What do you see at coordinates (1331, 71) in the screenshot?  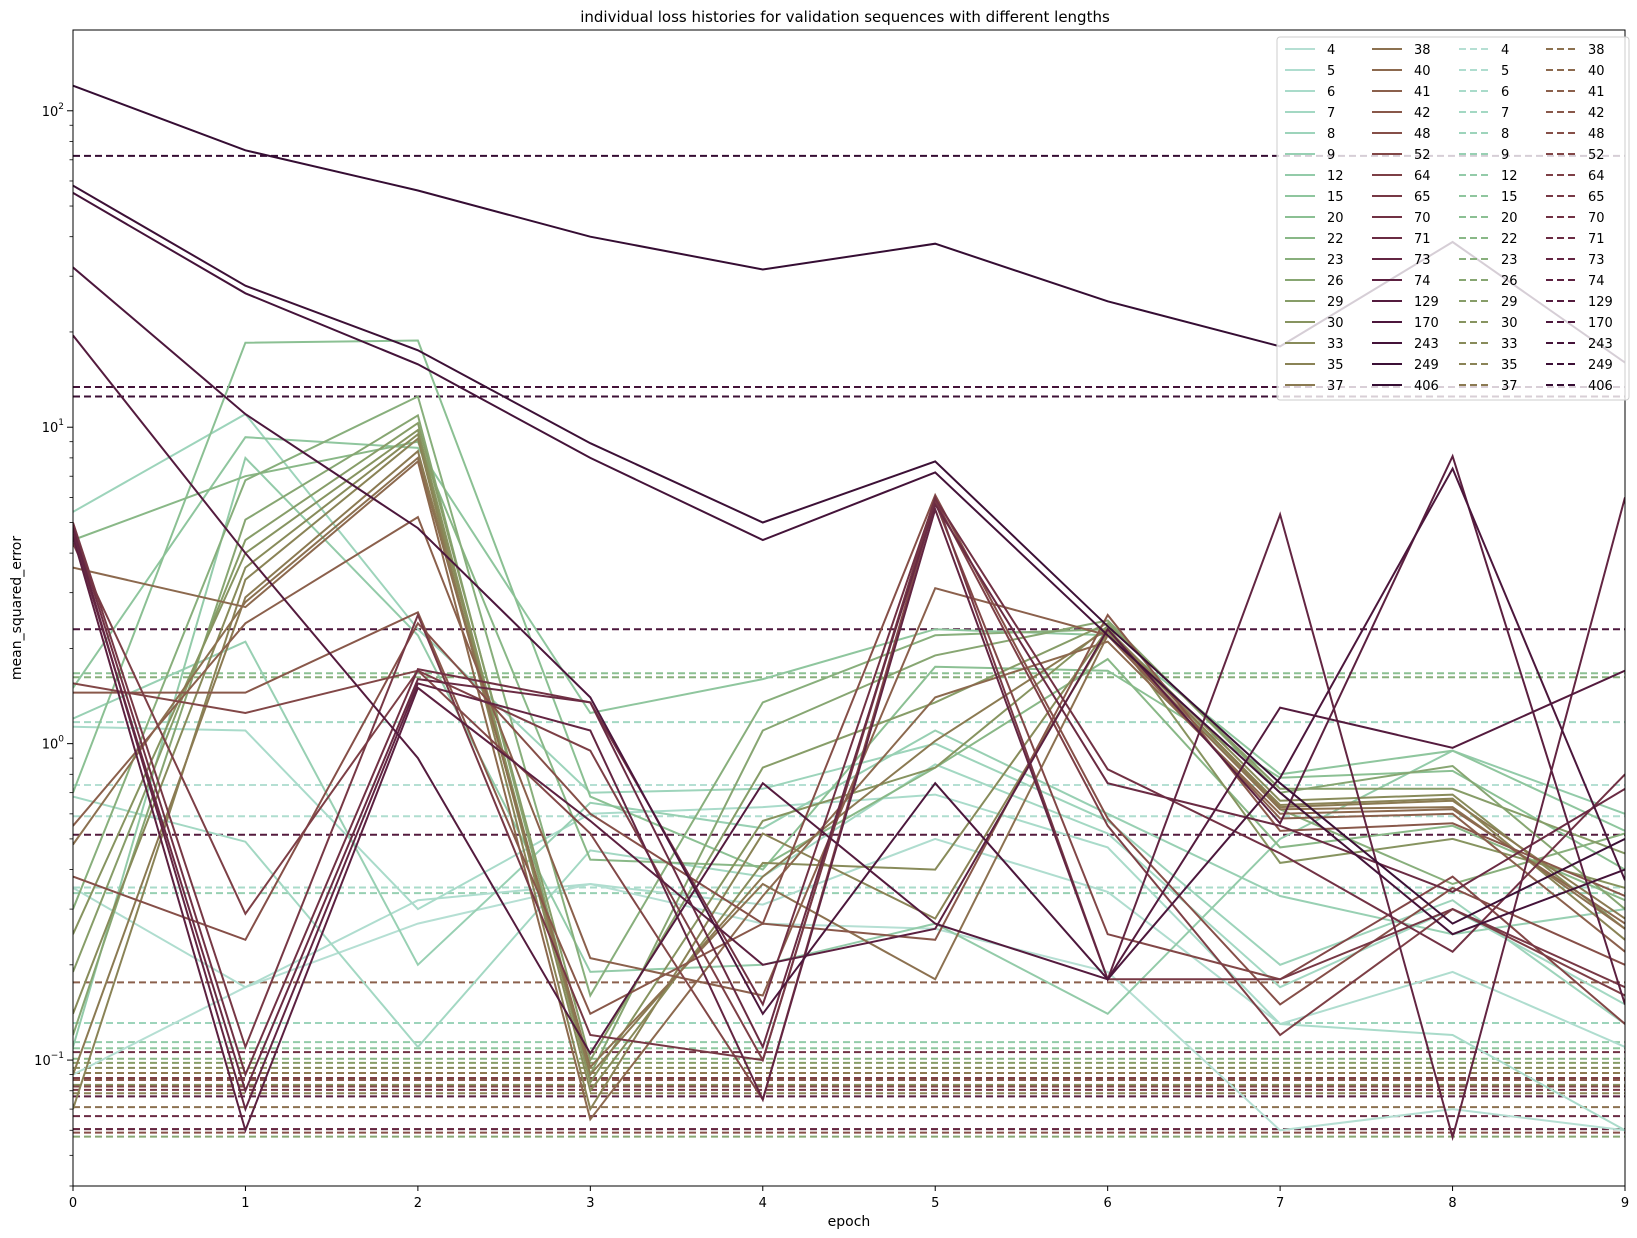 I see `legend-label: 5` at bounding box center [1331, 71].